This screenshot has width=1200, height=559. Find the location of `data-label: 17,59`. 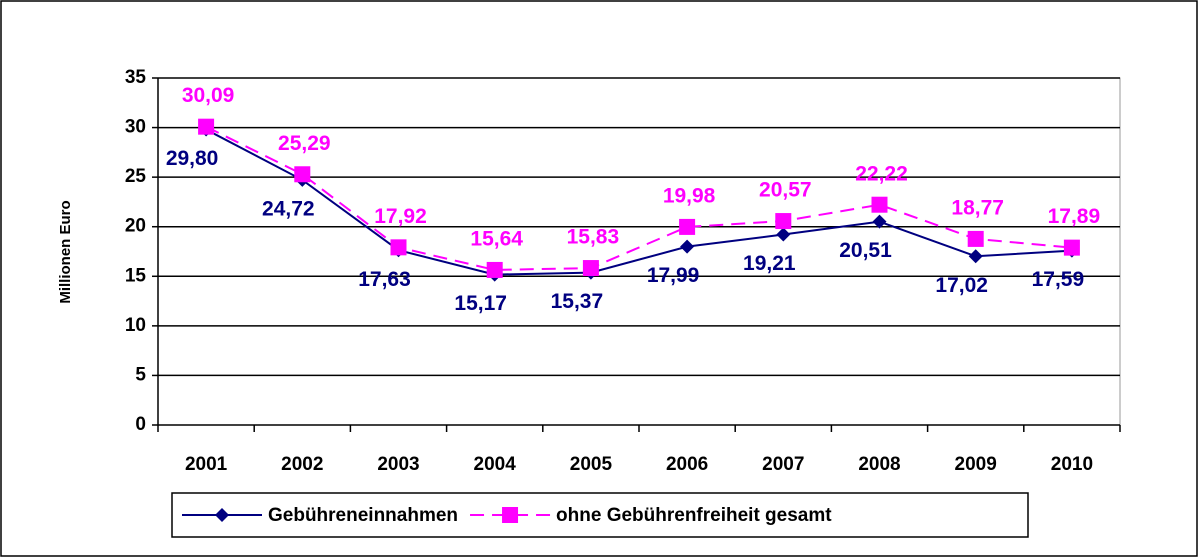

data-label: 17,59 is located at coordinates (1058, 279).